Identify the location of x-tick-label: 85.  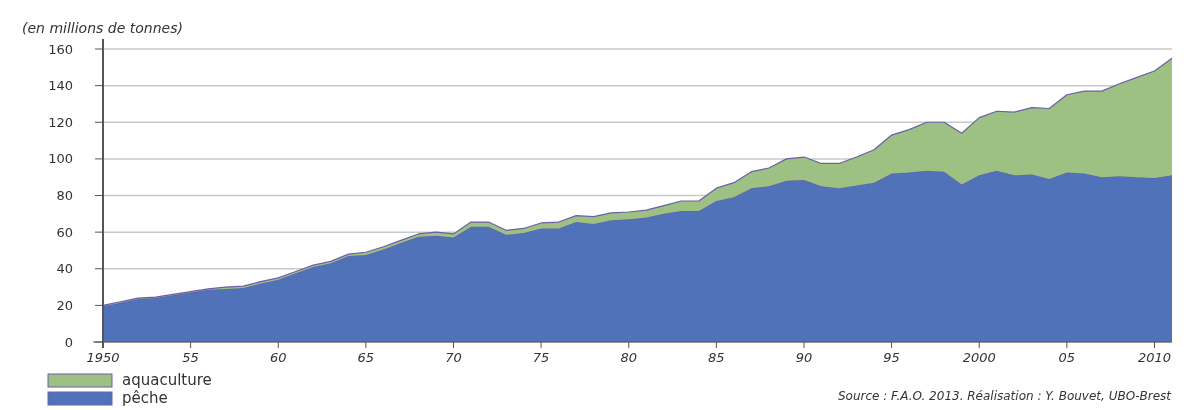
(716, 357).